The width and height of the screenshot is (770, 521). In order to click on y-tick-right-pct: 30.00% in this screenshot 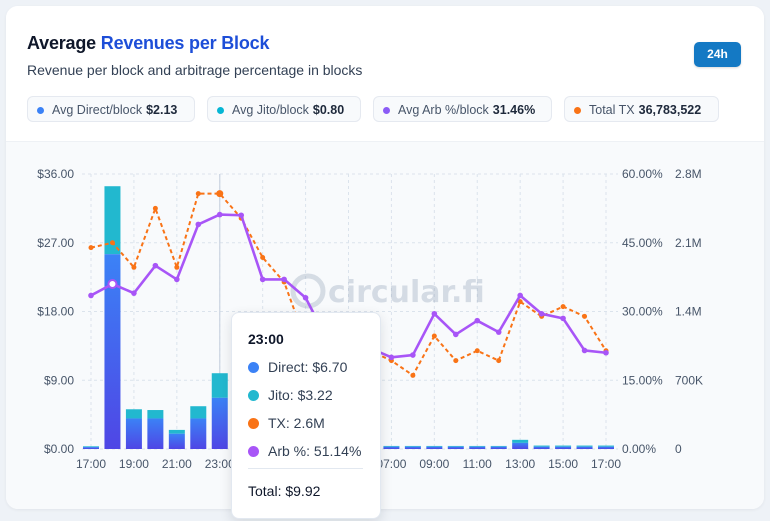, I will do `click(642, 312)`.